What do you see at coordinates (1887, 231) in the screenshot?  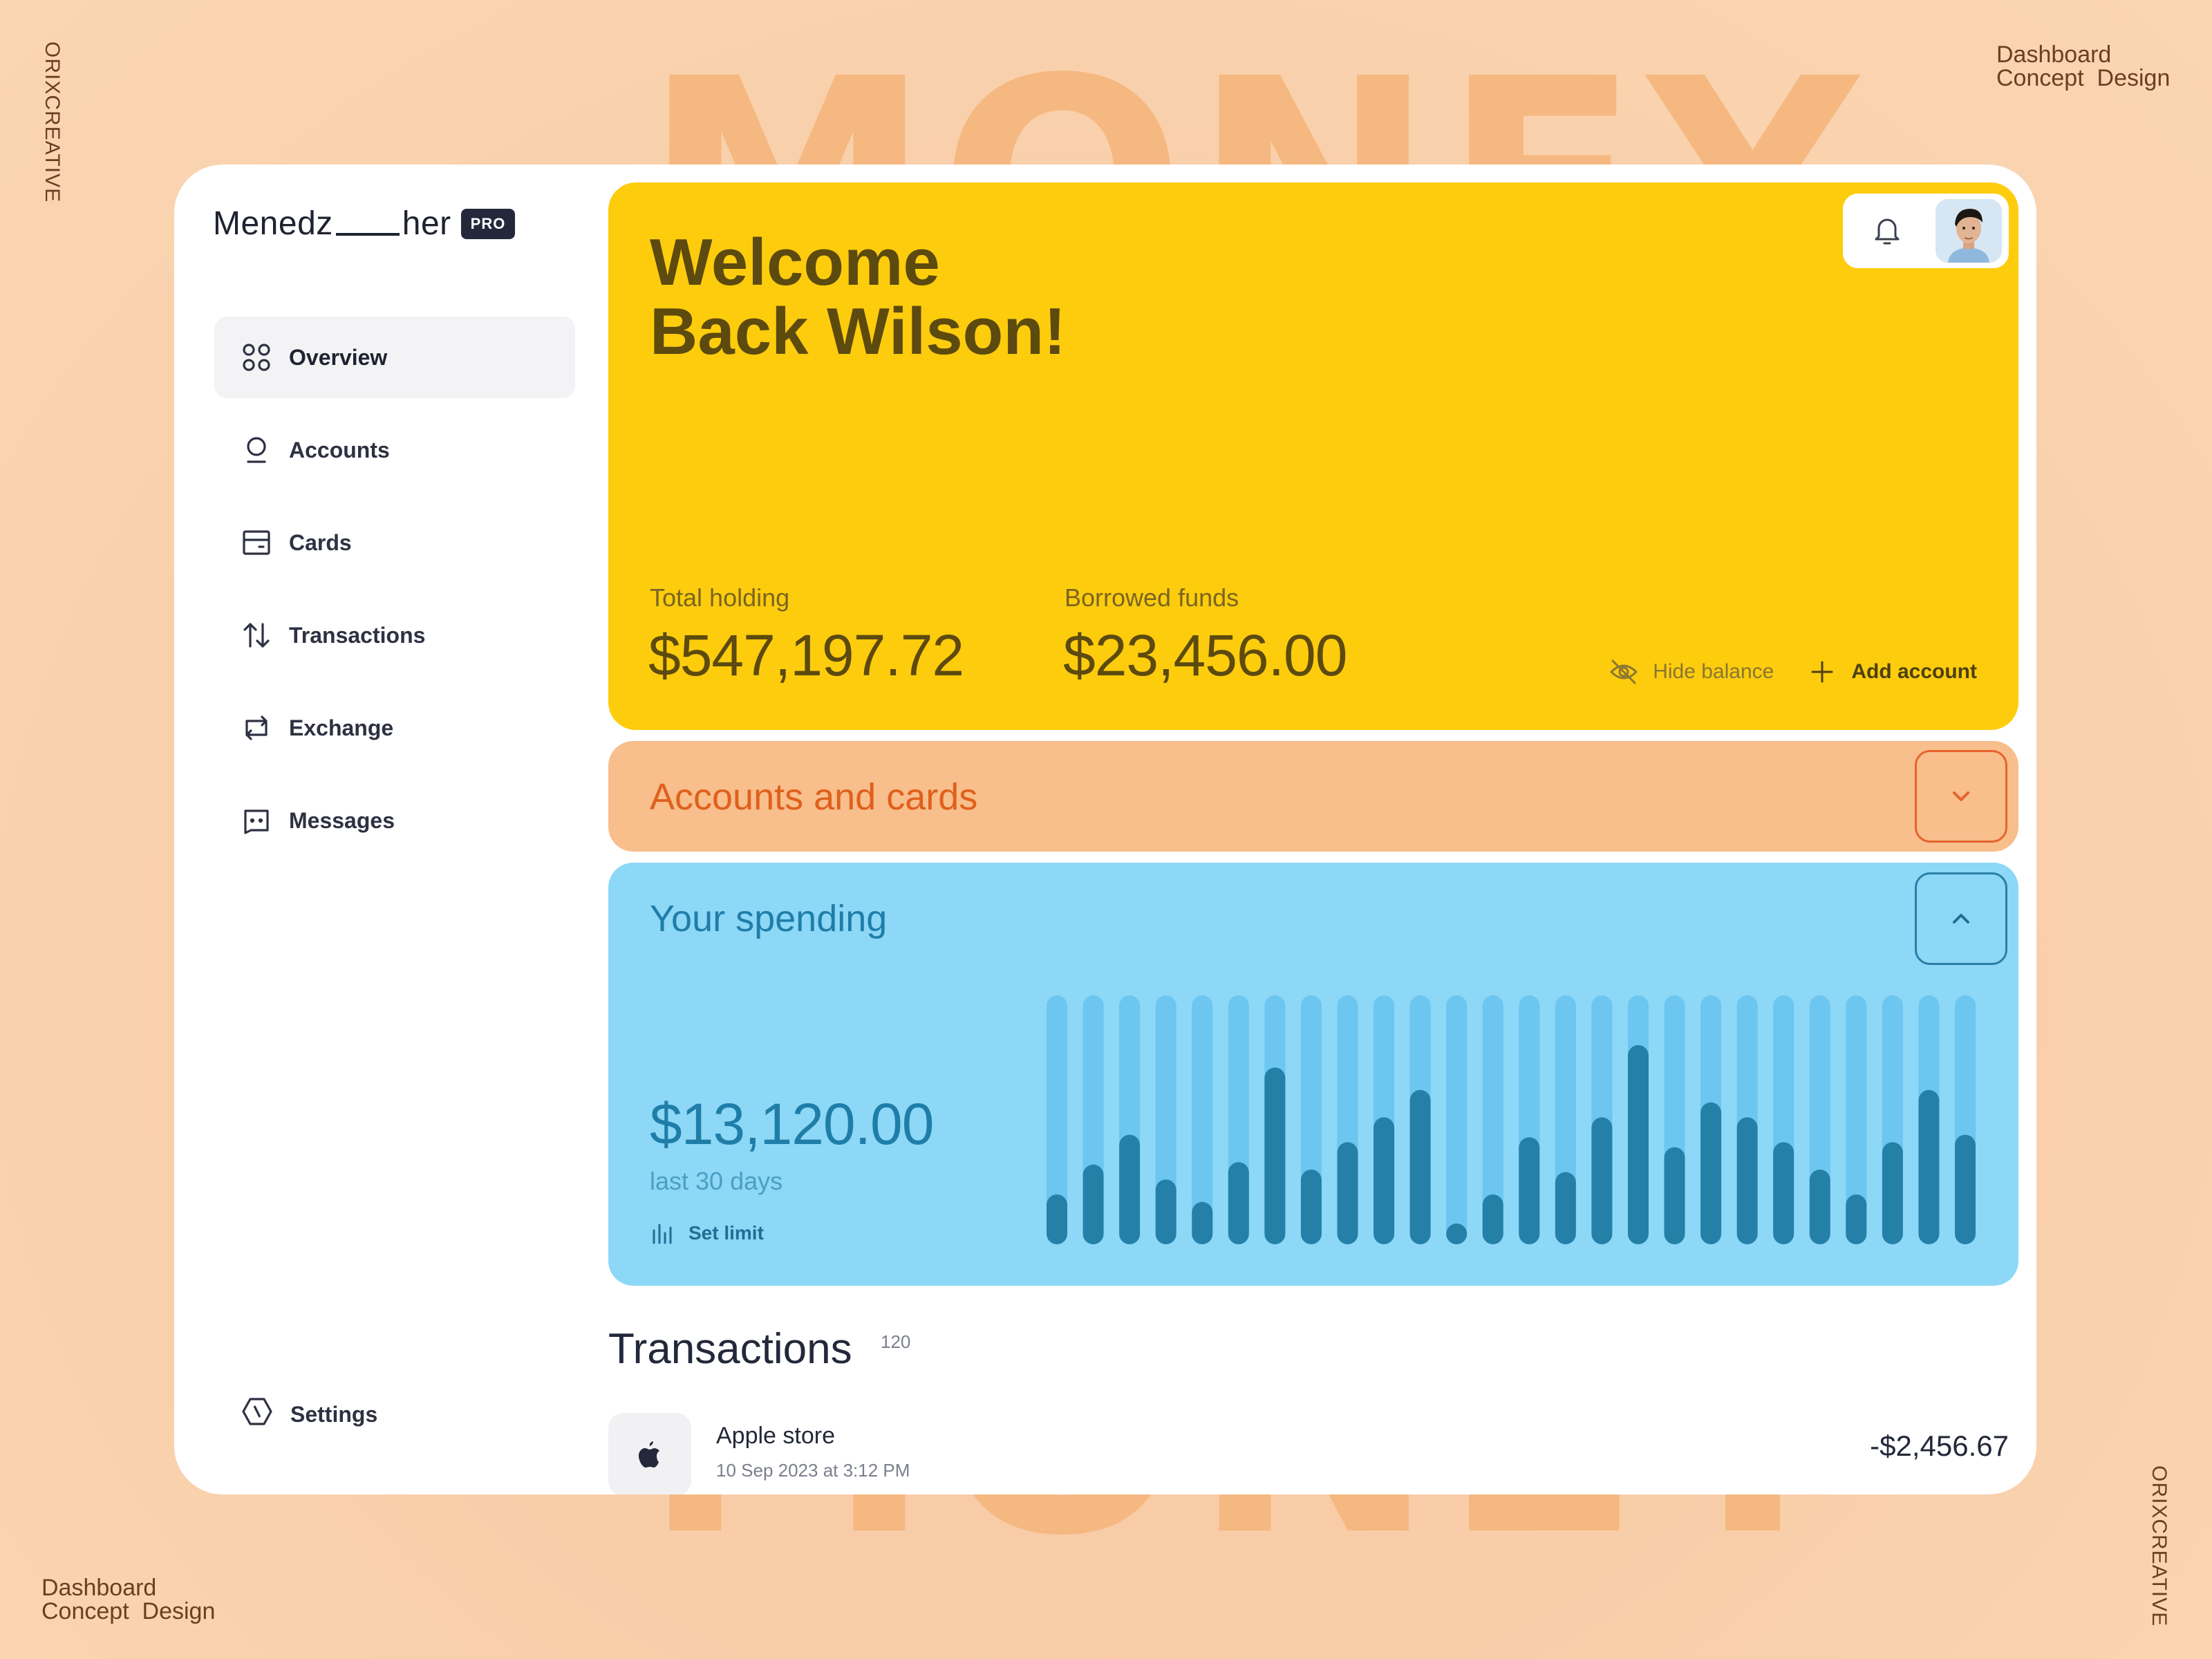 I see `bell-icon` at bounding box center [1887, 231].